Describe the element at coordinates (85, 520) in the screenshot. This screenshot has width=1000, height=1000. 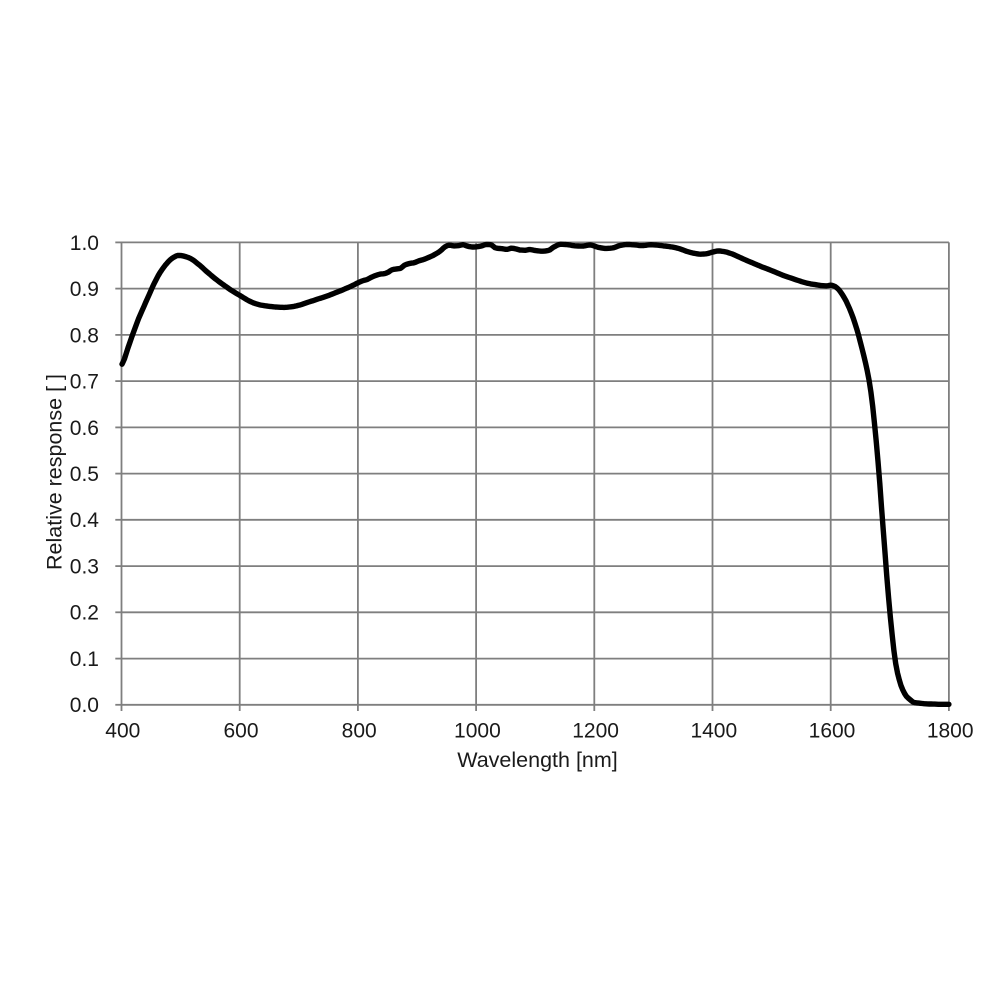
I see `svg-text: 0.4` at that location.